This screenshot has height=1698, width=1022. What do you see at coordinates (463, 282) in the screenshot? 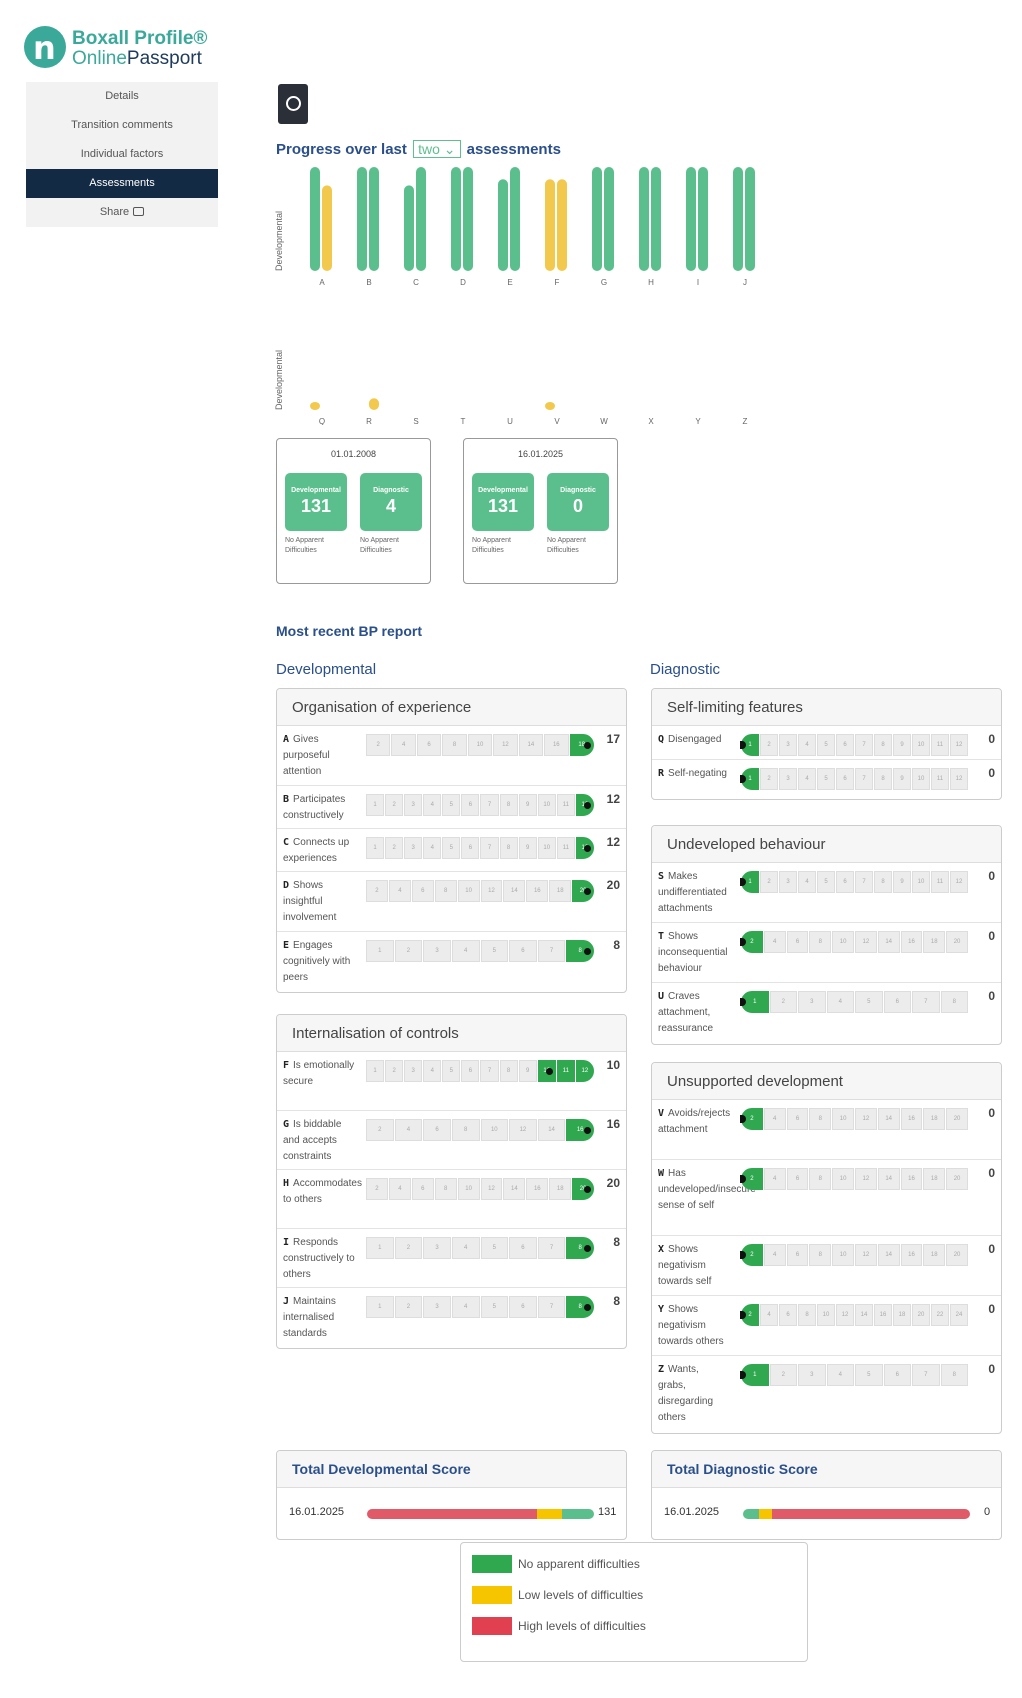
I see `chart-x-tick: D` at bounding box center [463, 282].